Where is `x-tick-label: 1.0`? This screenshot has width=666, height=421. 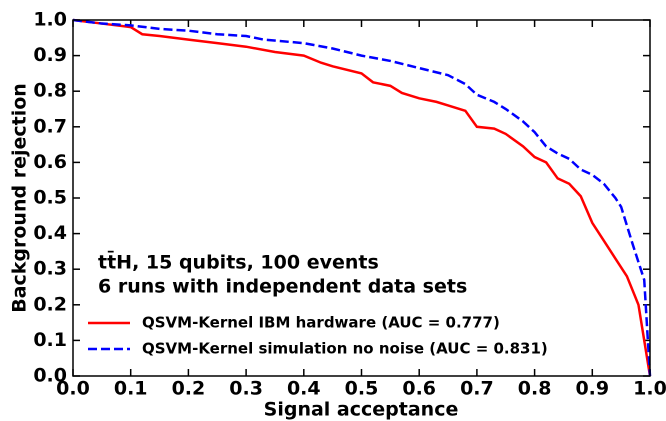
x-tick-label: 1.0 is located at coordinates (649, 389).